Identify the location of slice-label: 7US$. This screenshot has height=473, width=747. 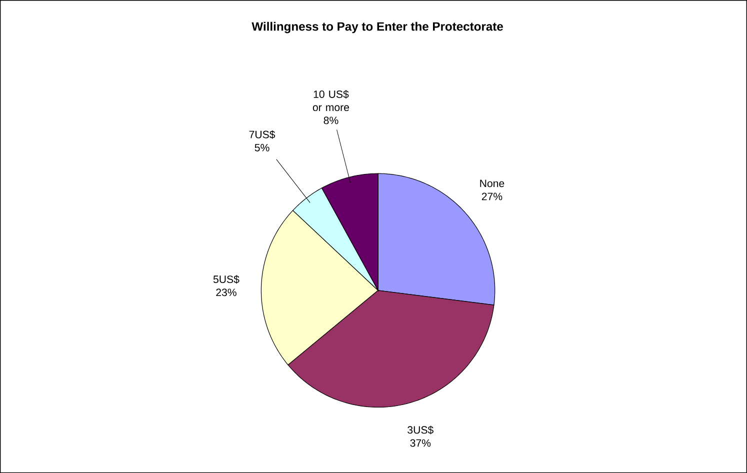
(262, 134).